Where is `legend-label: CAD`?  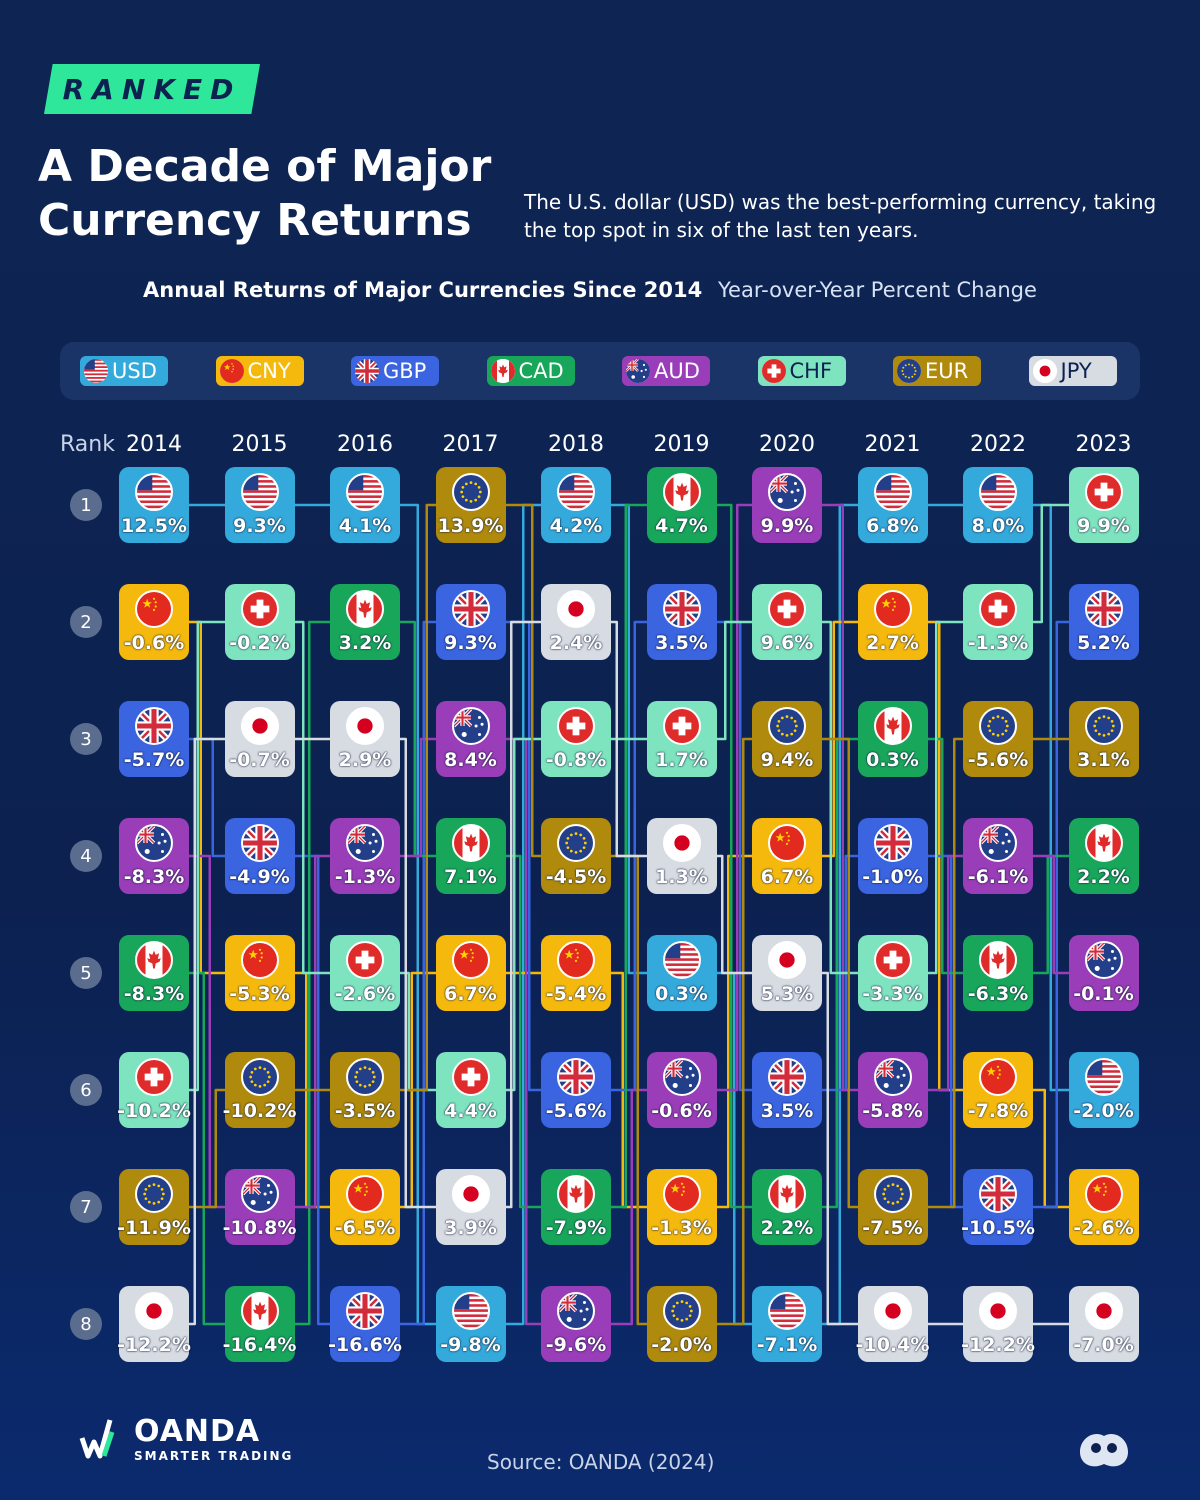 legend-label: CAD is located at coordinates (541, 371).